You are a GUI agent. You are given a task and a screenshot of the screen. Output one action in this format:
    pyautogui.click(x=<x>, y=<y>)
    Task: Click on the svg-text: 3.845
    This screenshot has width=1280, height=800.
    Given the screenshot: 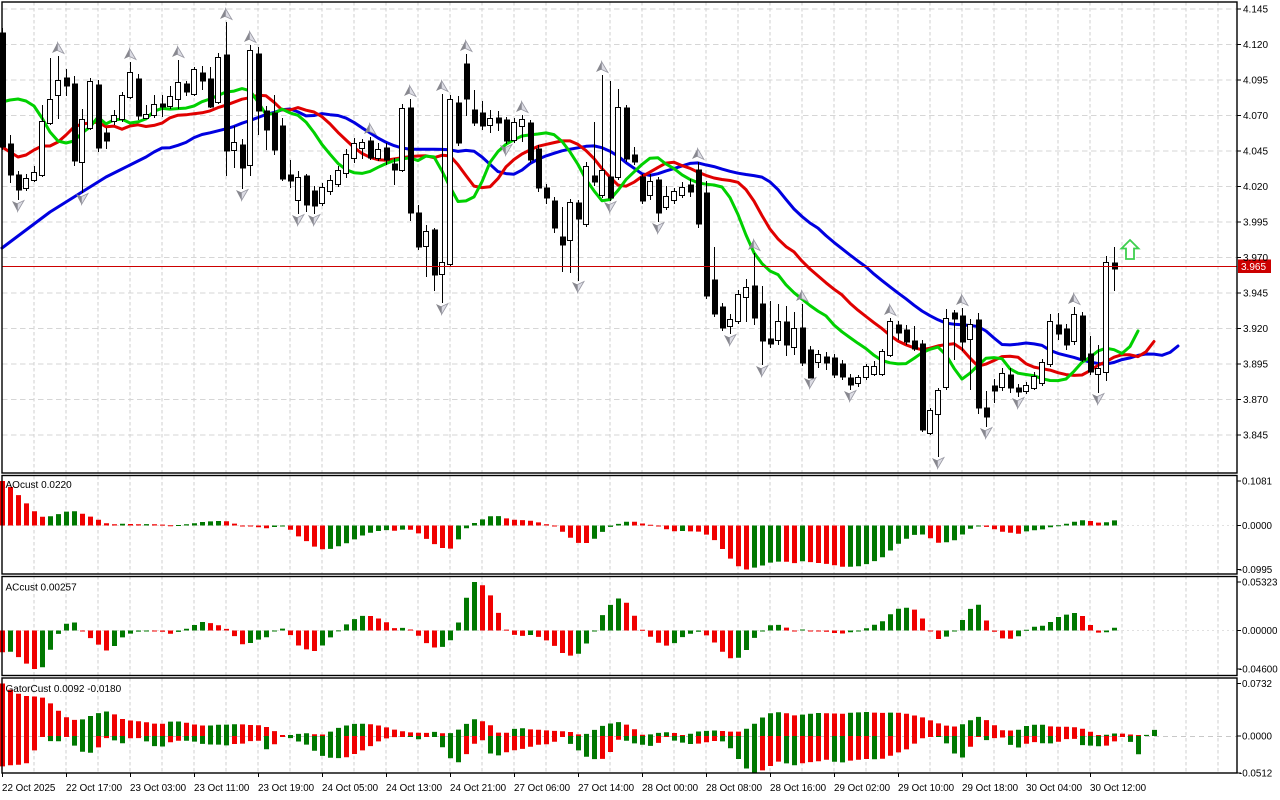 What is the action you would take?
    pyautogui.click(x=1255, y=436)
    